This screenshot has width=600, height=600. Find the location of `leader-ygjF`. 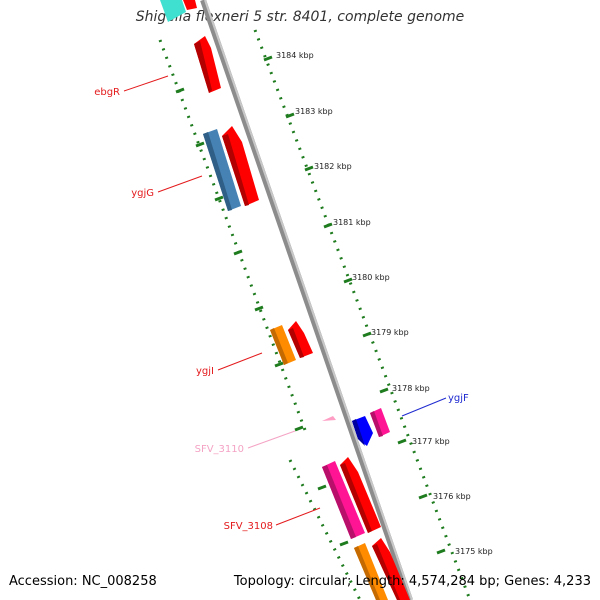

leader-ygjF is located at coordinates (424, 407).